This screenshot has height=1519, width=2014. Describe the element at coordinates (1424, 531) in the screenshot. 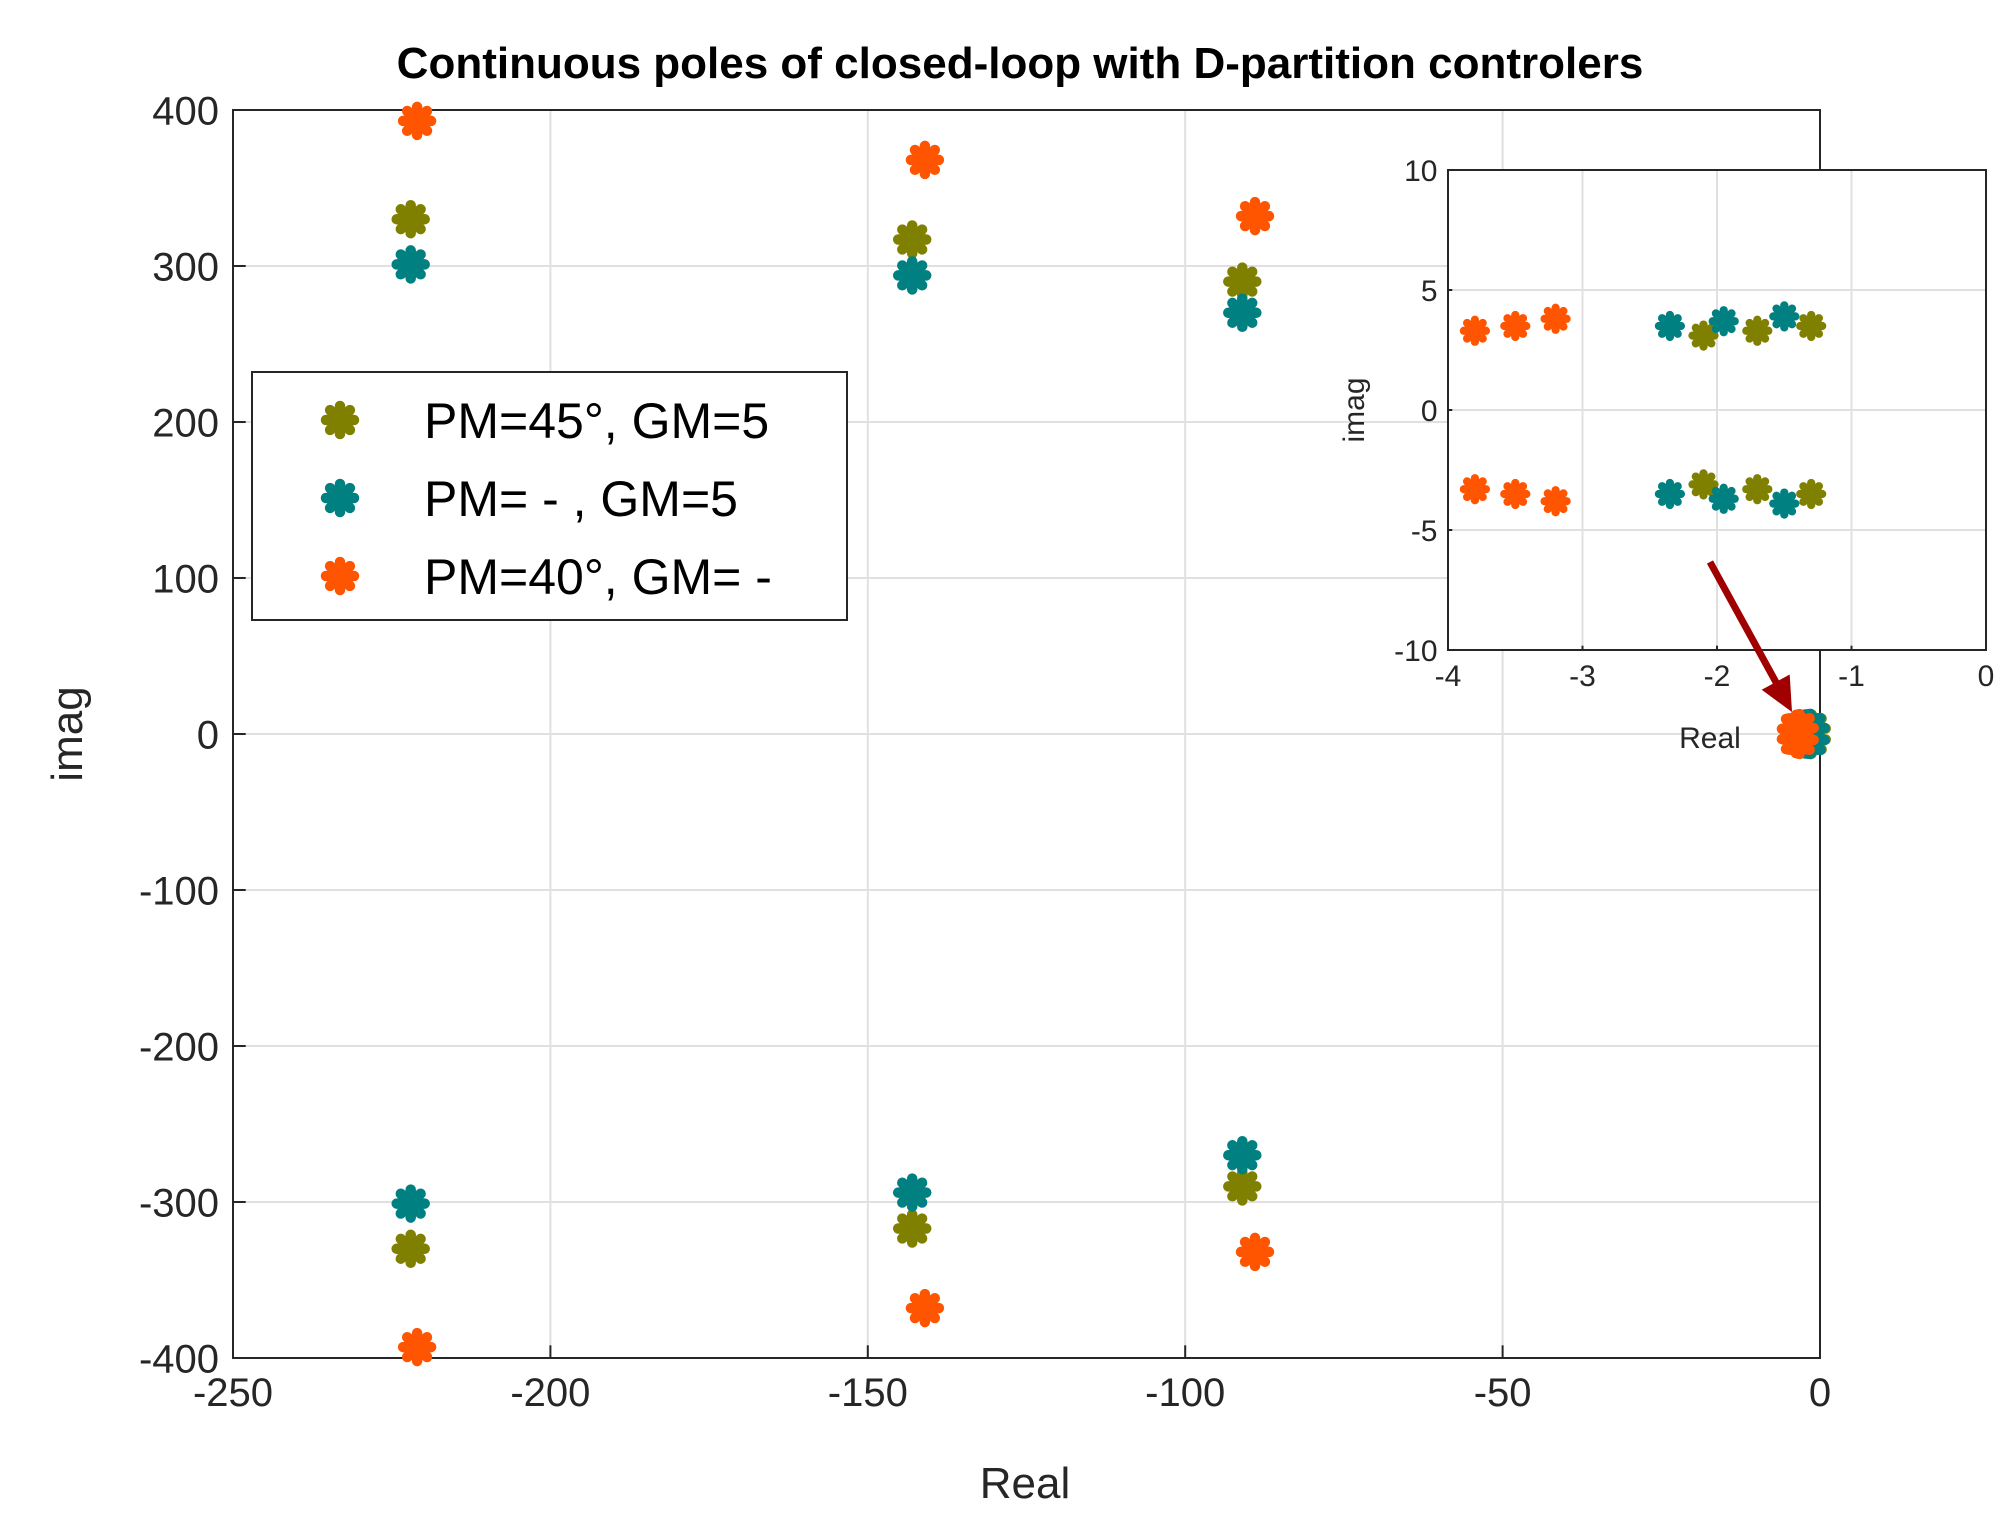

I see `y-tick-label: -5` at that location.